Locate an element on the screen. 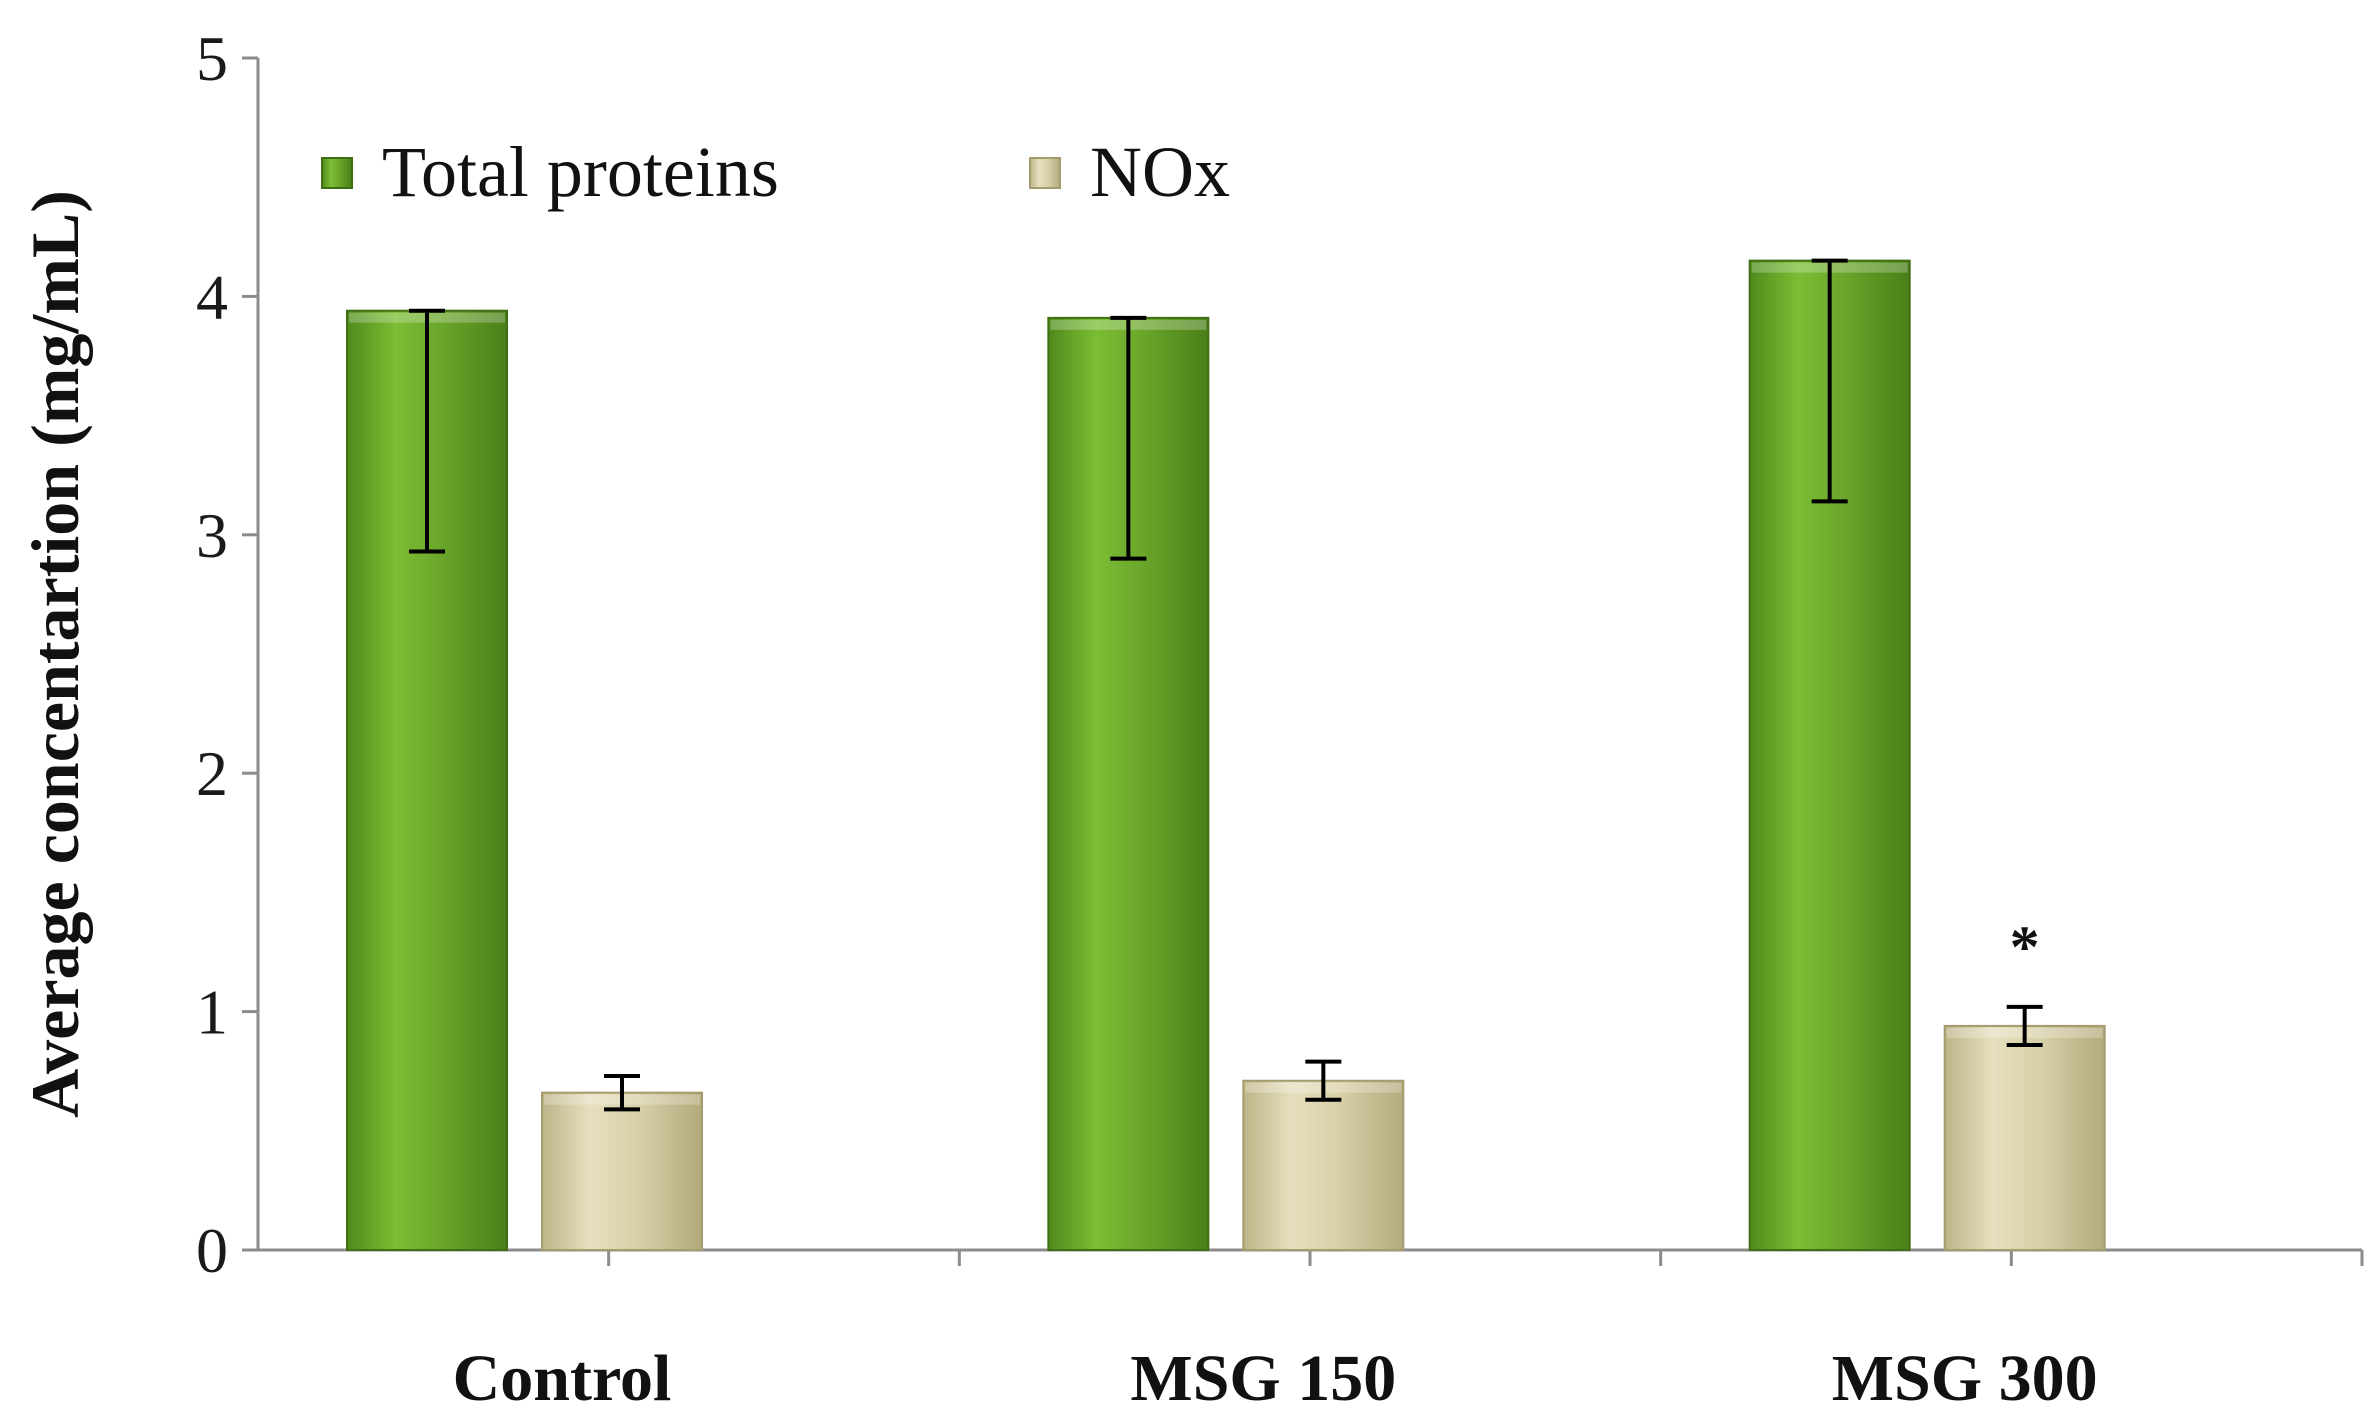  legend-label-total-proteins: Total proteins is located at coordinates (580, 172).